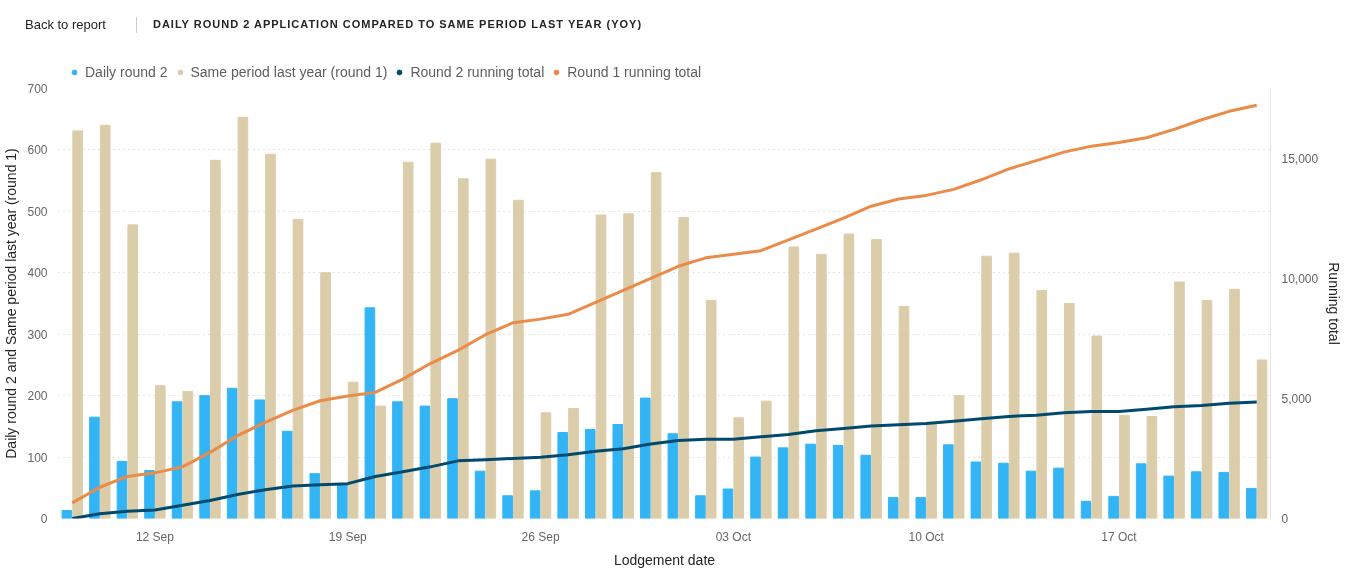 The width and height of the screenshot is (1355, 578). Describe the element at coordinates (65, 24) in the screenshot. I see `text: Back to report` at that location.